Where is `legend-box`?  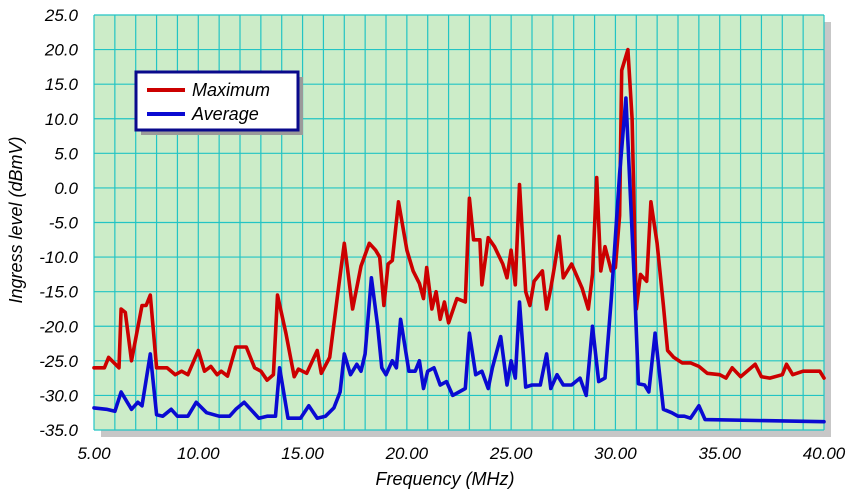 legend-box is located at coordinates (217, 101).